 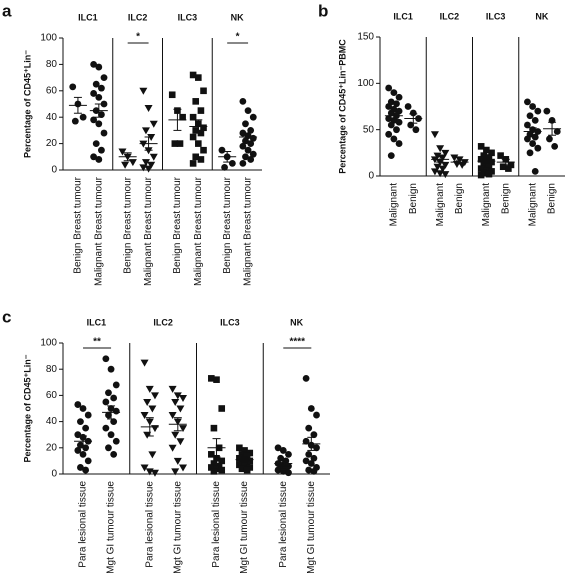 I want to click on x-tick-label: Malignant Breast tumour, so click(x=98, y=231).